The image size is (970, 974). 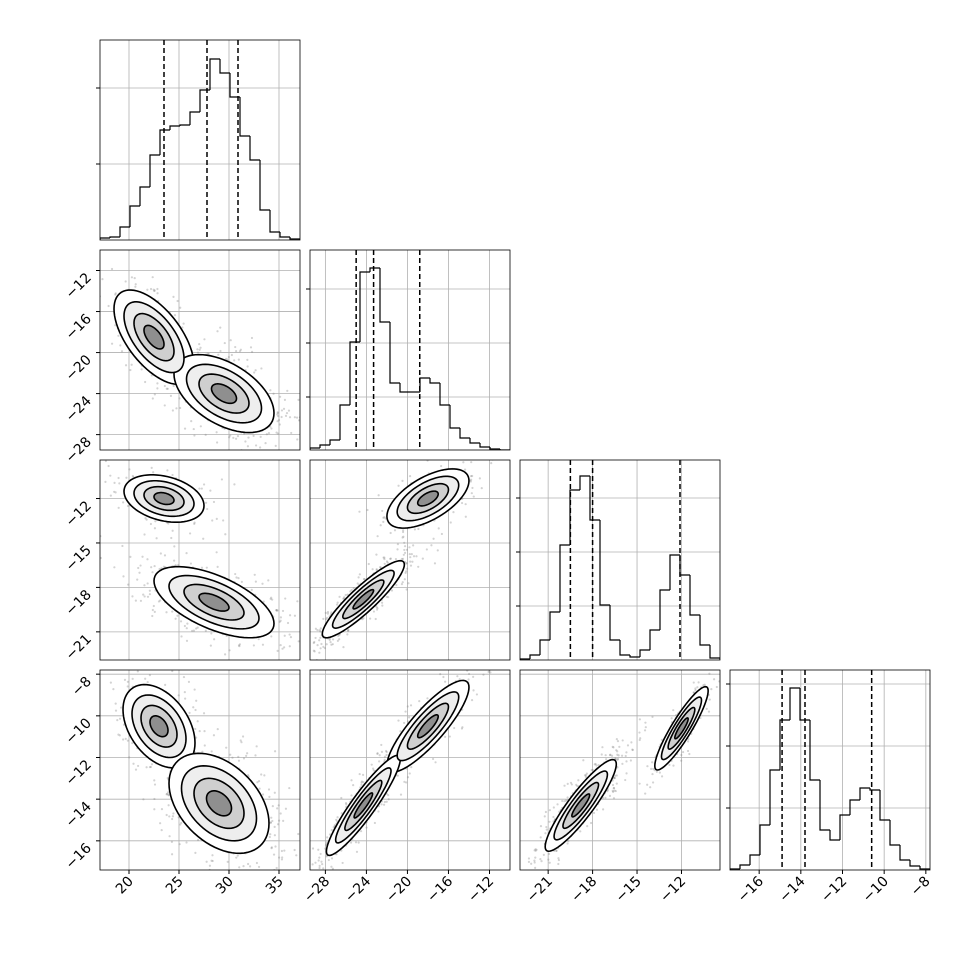 I want to click on x-tick-label: −14, so click(x=792, y=889).